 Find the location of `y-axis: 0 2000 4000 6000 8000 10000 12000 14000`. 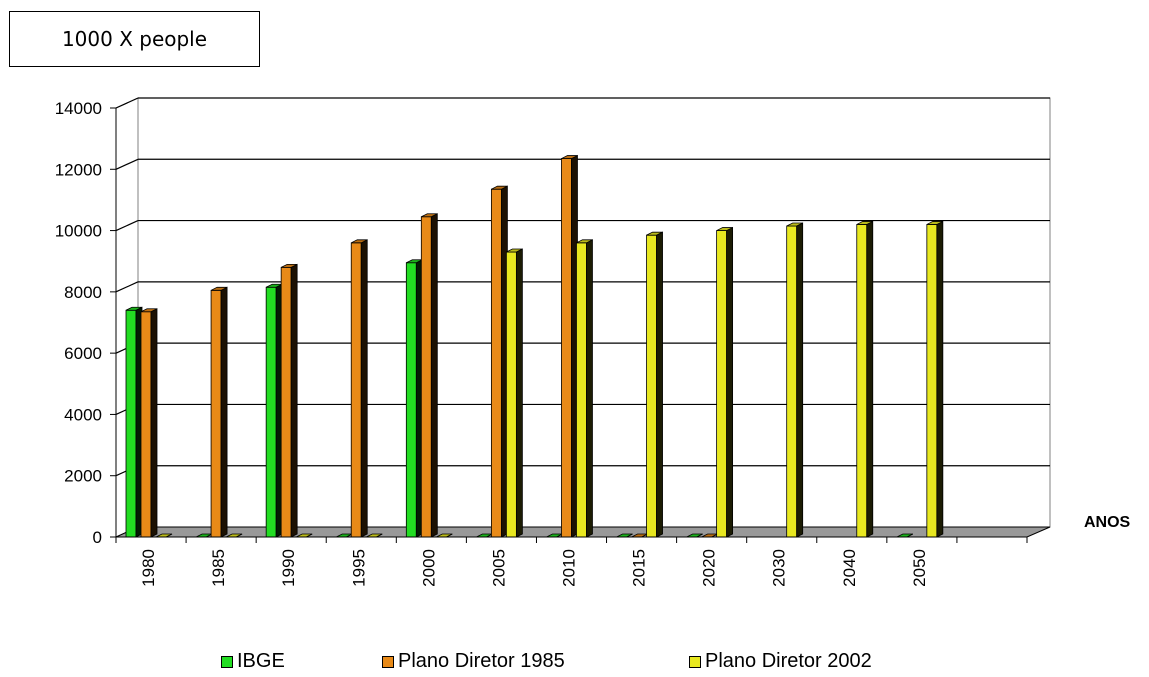

y-axis: 0 2000 4000 6000 8000 10000 12000 14000 is located at coordinates (86, 323).